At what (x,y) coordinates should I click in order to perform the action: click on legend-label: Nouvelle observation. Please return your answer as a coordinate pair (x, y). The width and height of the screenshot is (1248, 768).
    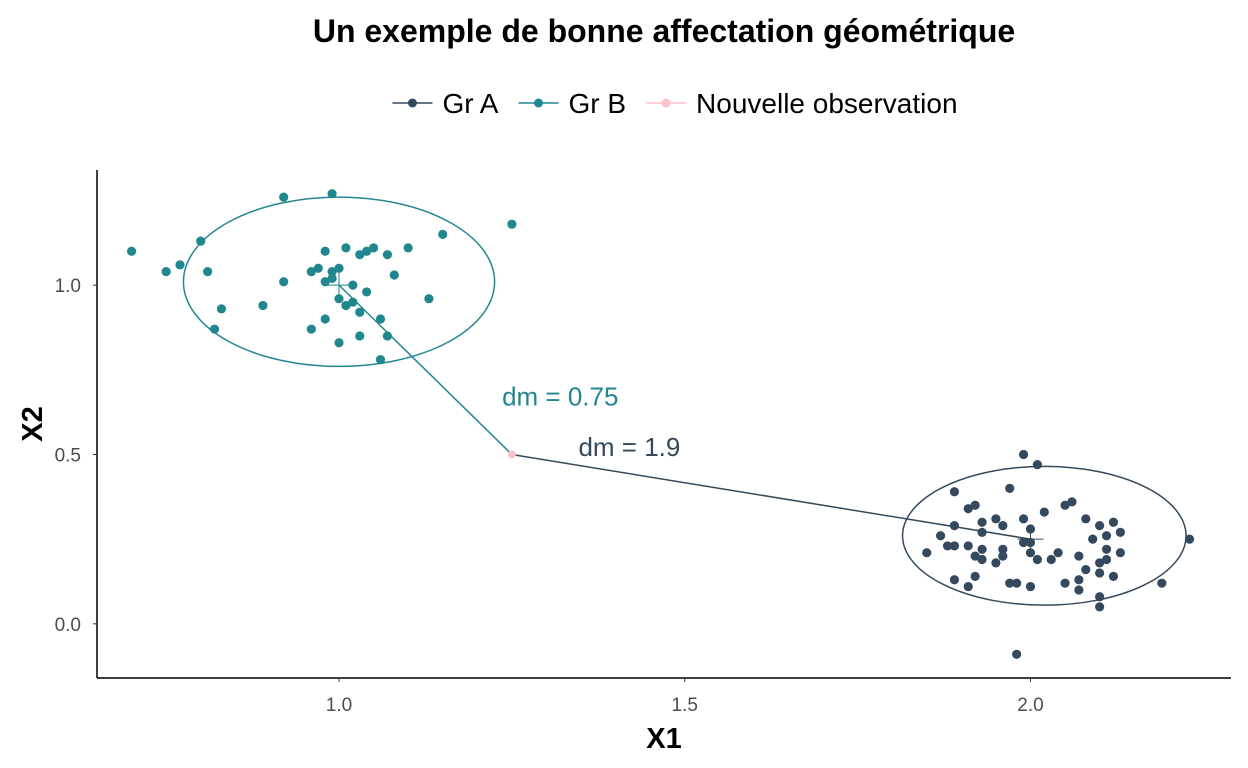
    Looking at the image, I should click on (827, 103).